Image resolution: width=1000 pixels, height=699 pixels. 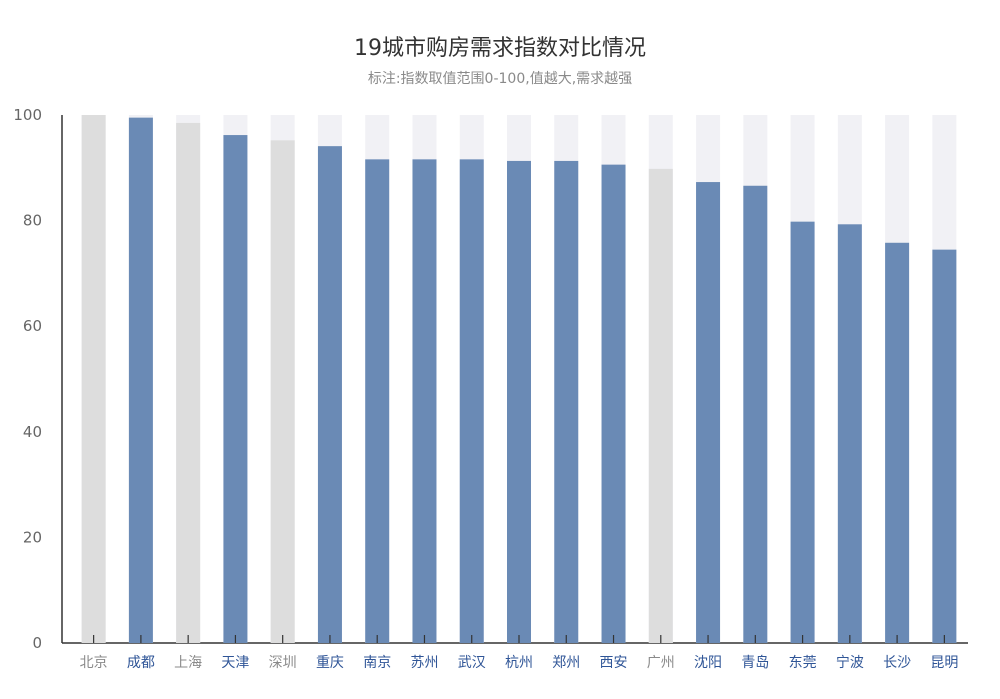 What do you see at coordinates (944, 663) in the screenshot?
I see `x-tick-label: 昆明` at bounding box center [944, 663].